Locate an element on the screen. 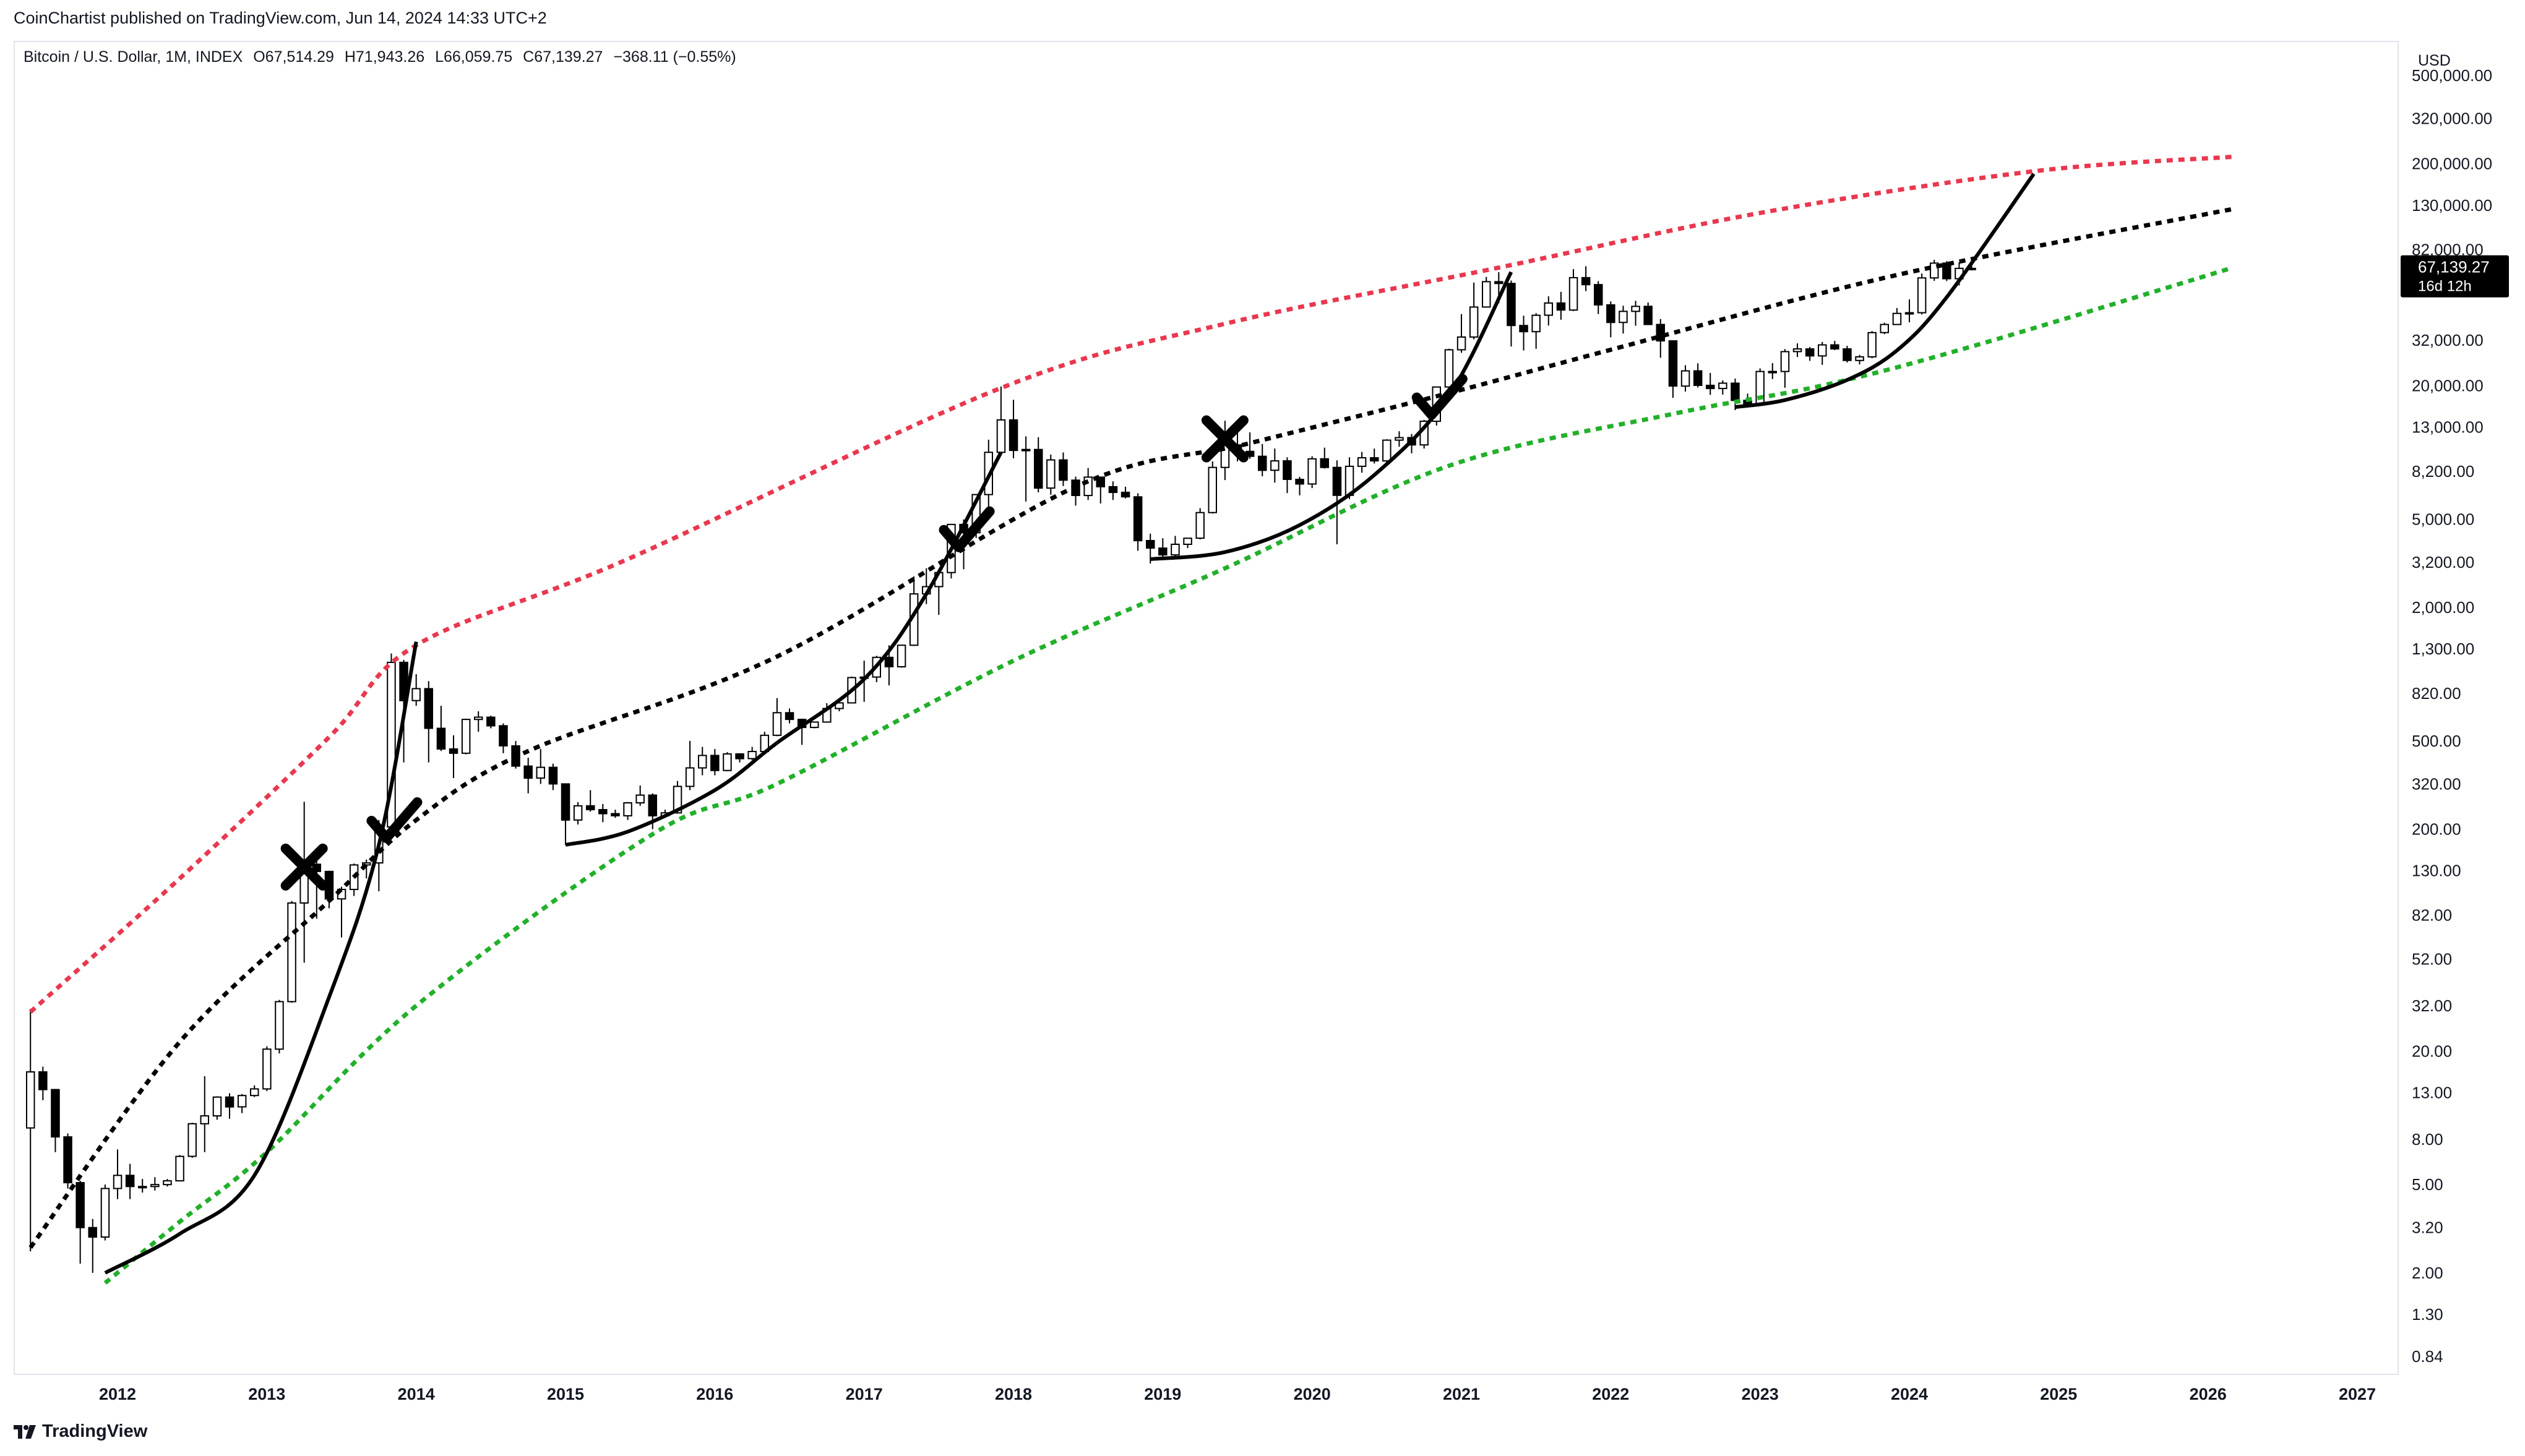 The width and height of the screenshot is (2525, 1456). y-tick-label: 8.00 is located at coordinates (2428, 1139).